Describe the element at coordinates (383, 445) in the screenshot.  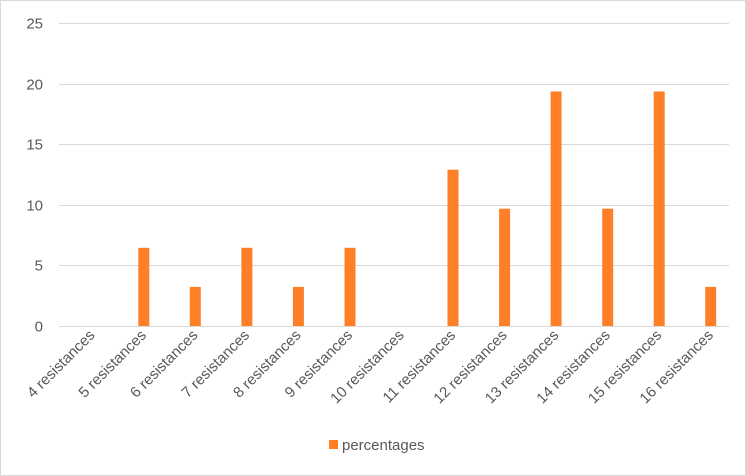
I see `legend-label: percentages` at that location.